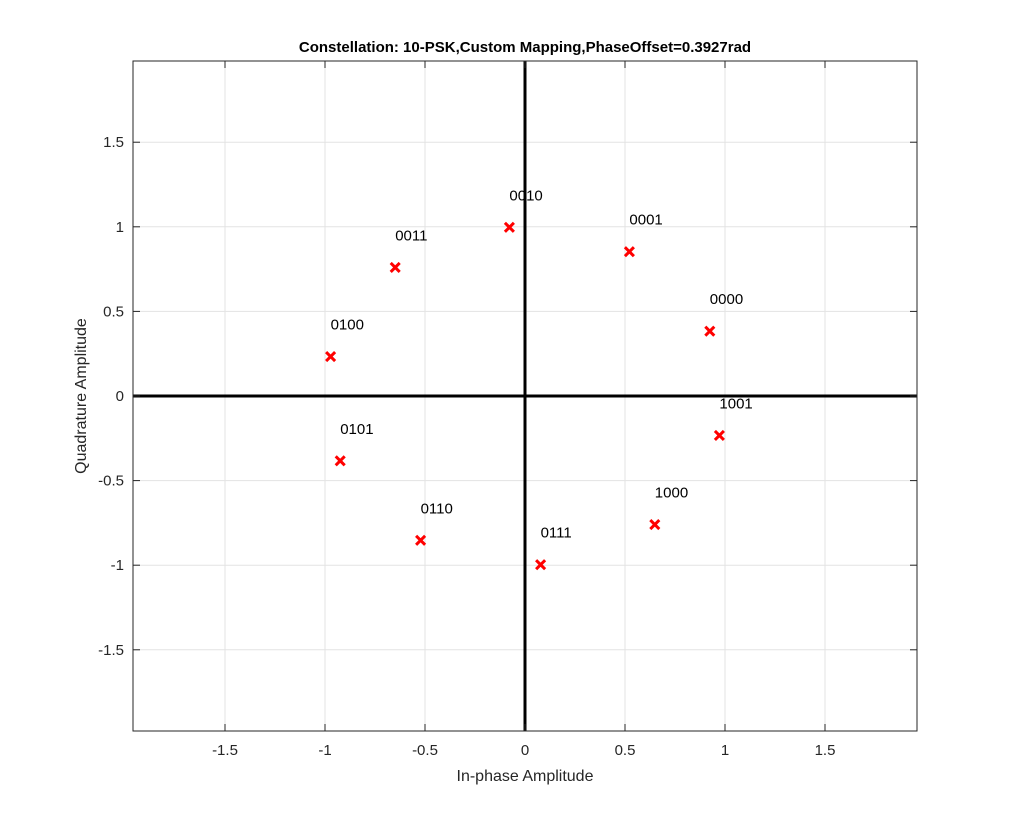 This screenshot has height=829, width=1014. I want to click on x-axis-label: In-phase Amplitude, so click(525, 776).